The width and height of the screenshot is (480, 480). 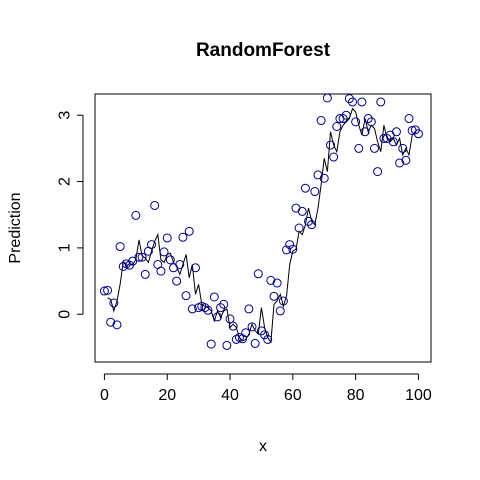 What do you see at coordinates (418, 395) in the screenshot?
I see `x-tick-label: 100` at bounding box center [418, 395].